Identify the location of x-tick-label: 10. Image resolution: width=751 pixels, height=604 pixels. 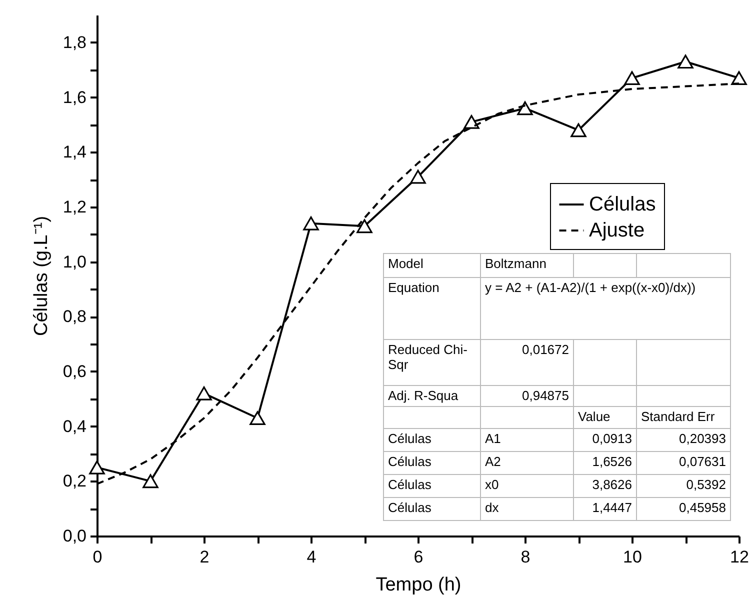
(632, 557).